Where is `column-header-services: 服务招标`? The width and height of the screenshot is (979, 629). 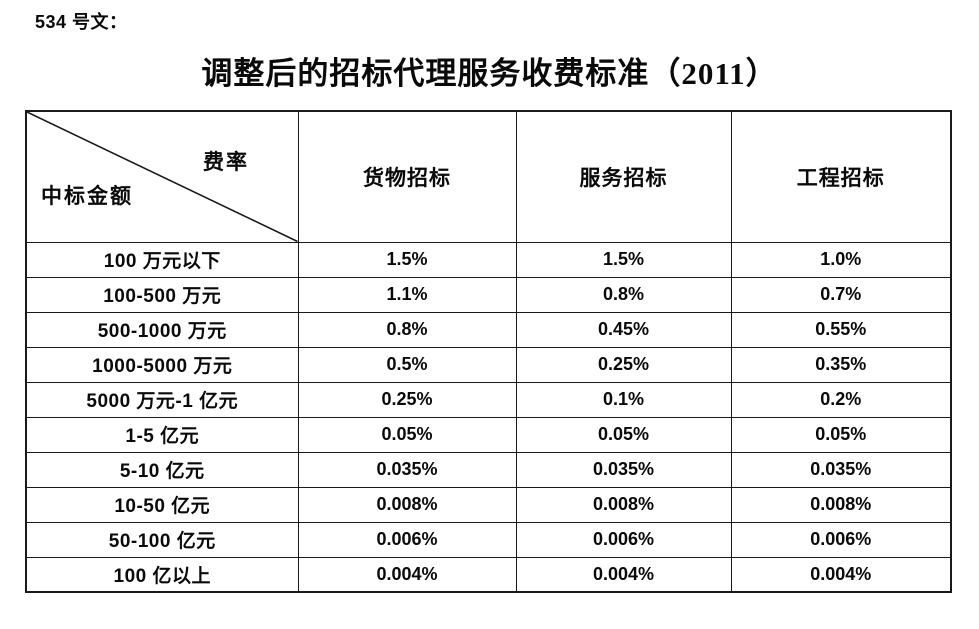
column-header-services: 服务招标 is located at coordinates (623, 176).